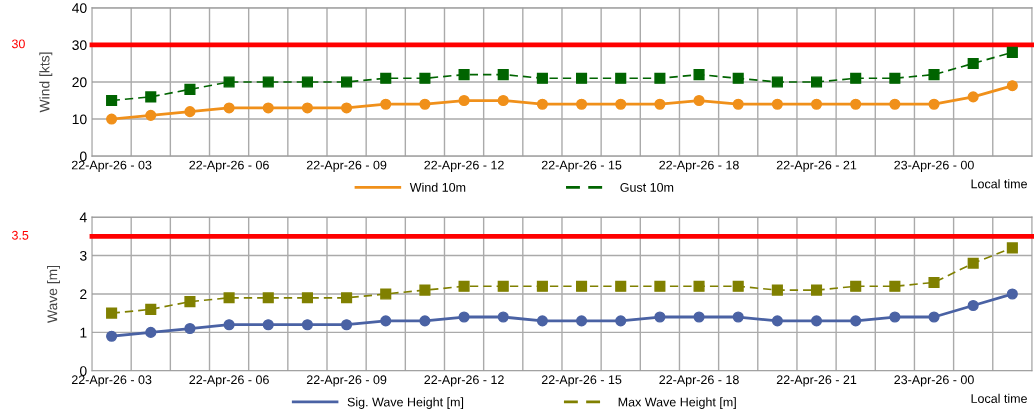 This screenshot has width=1034, height=412. I want to click on y-tick-label: 0, so click(83, 156).